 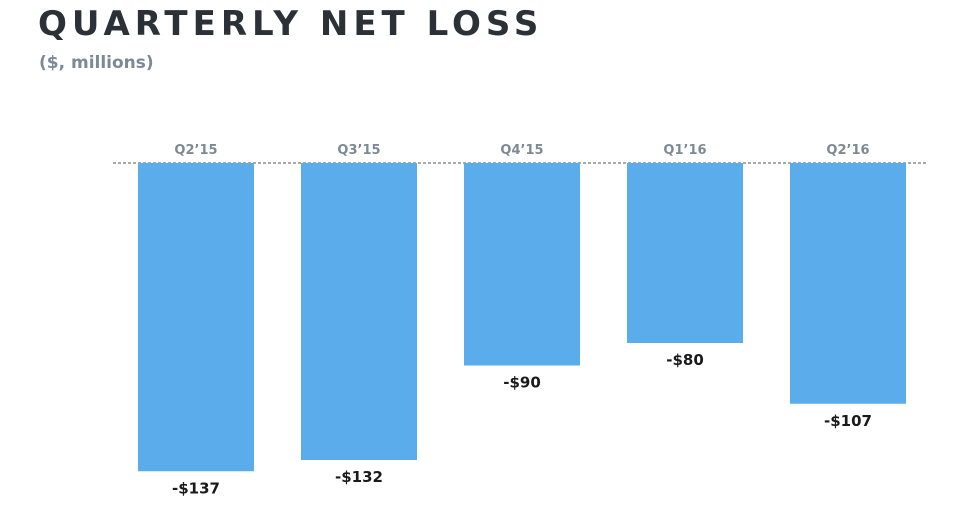 What do you see at coordinates (521, 150) in the screenshot?
I see `category-label-2: Q4’15` at bounding box center [521, 150].